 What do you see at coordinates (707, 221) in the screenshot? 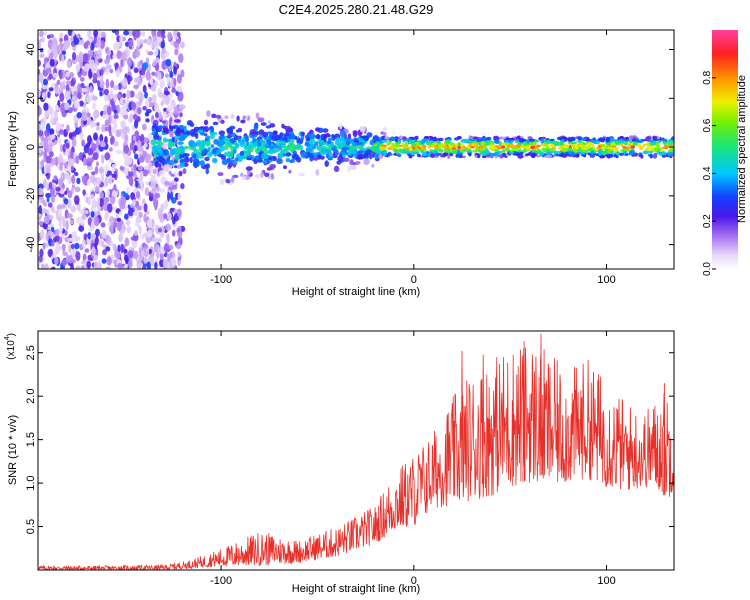
I see `colorbar-tick-label: 0.2` at bounding box center [707, 221].